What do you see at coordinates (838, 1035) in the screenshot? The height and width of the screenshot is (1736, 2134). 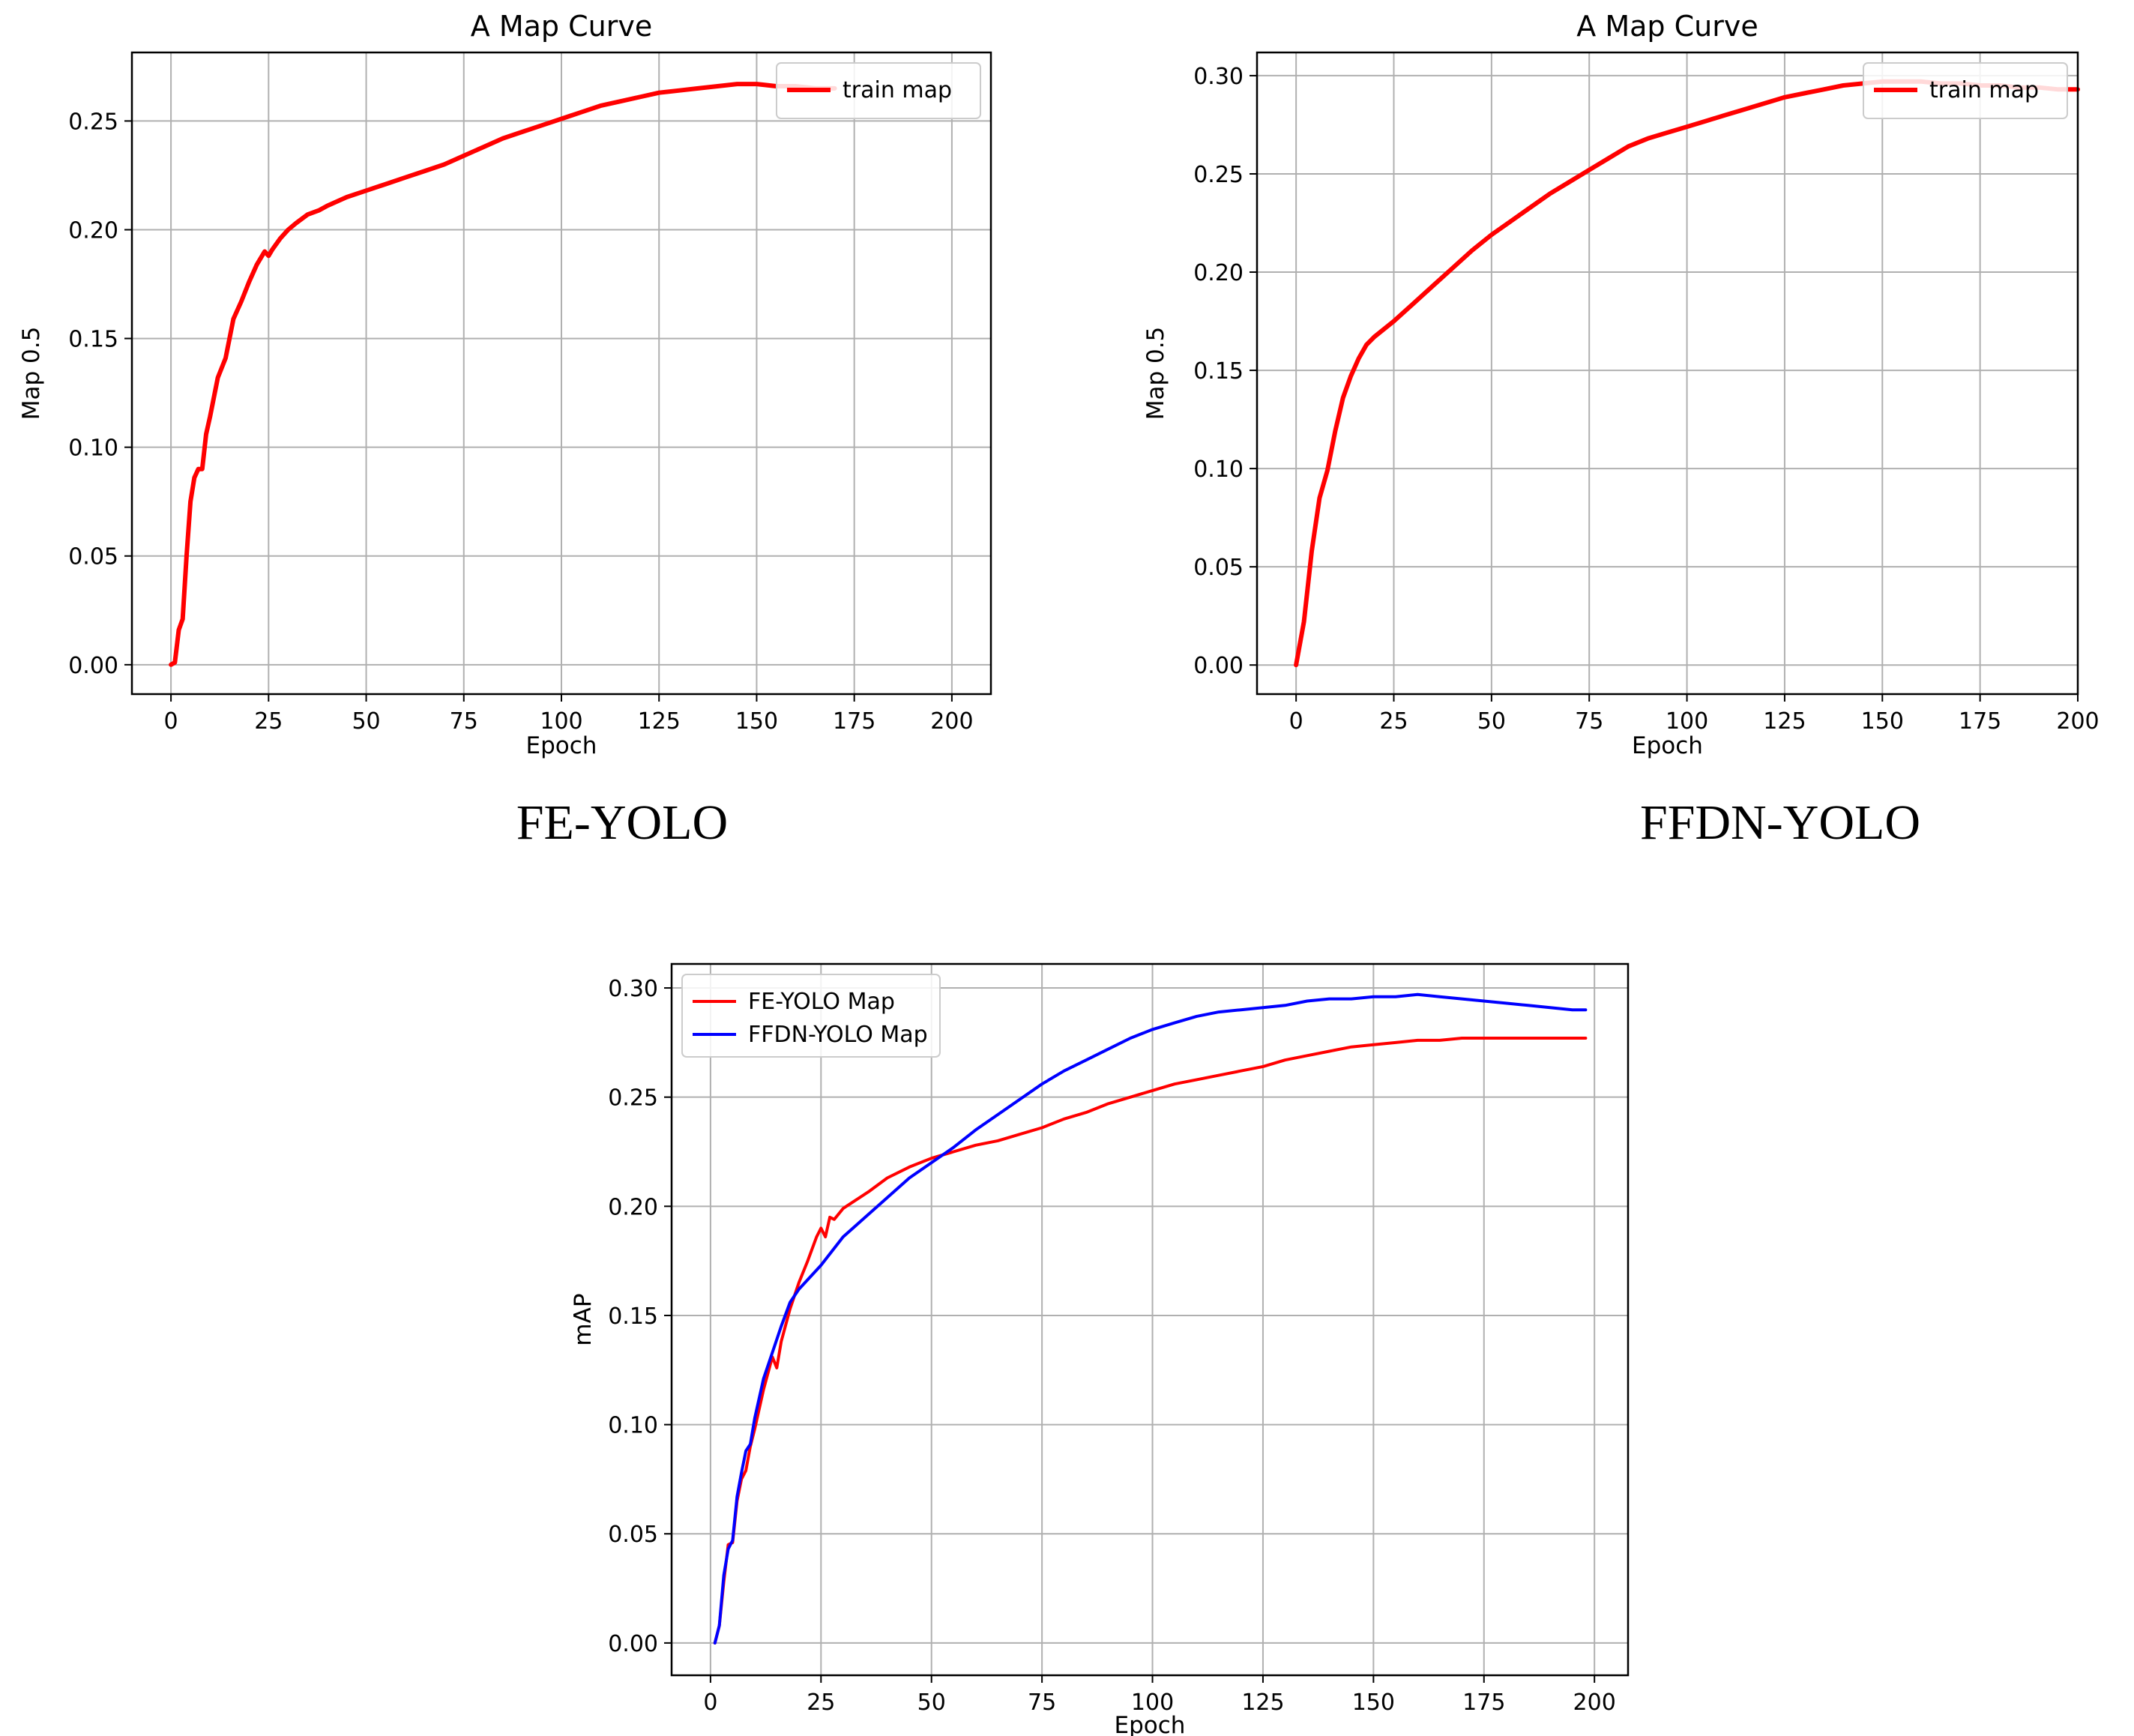 I see `legend-label: FFDN-YOLO Map` at bounding box center [838, 1035].